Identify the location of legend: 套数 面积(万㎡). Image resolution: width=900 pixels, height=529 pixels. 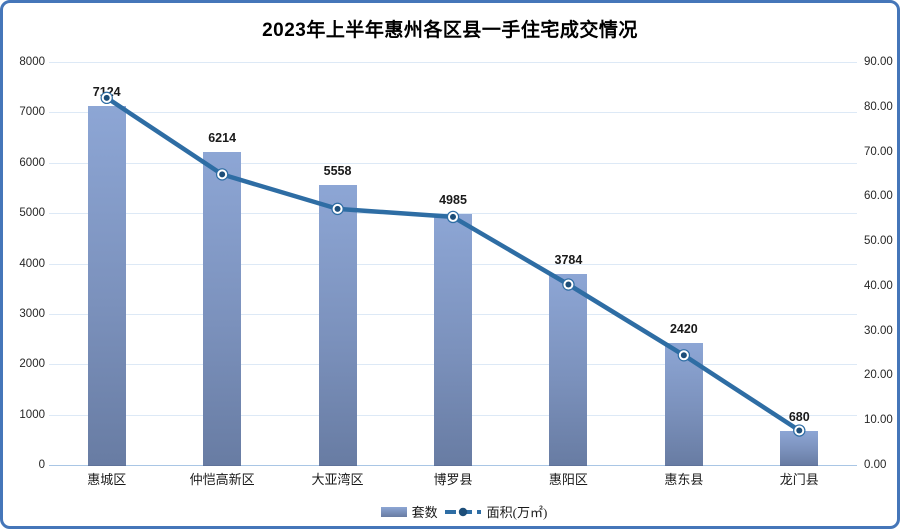
(457, 511).